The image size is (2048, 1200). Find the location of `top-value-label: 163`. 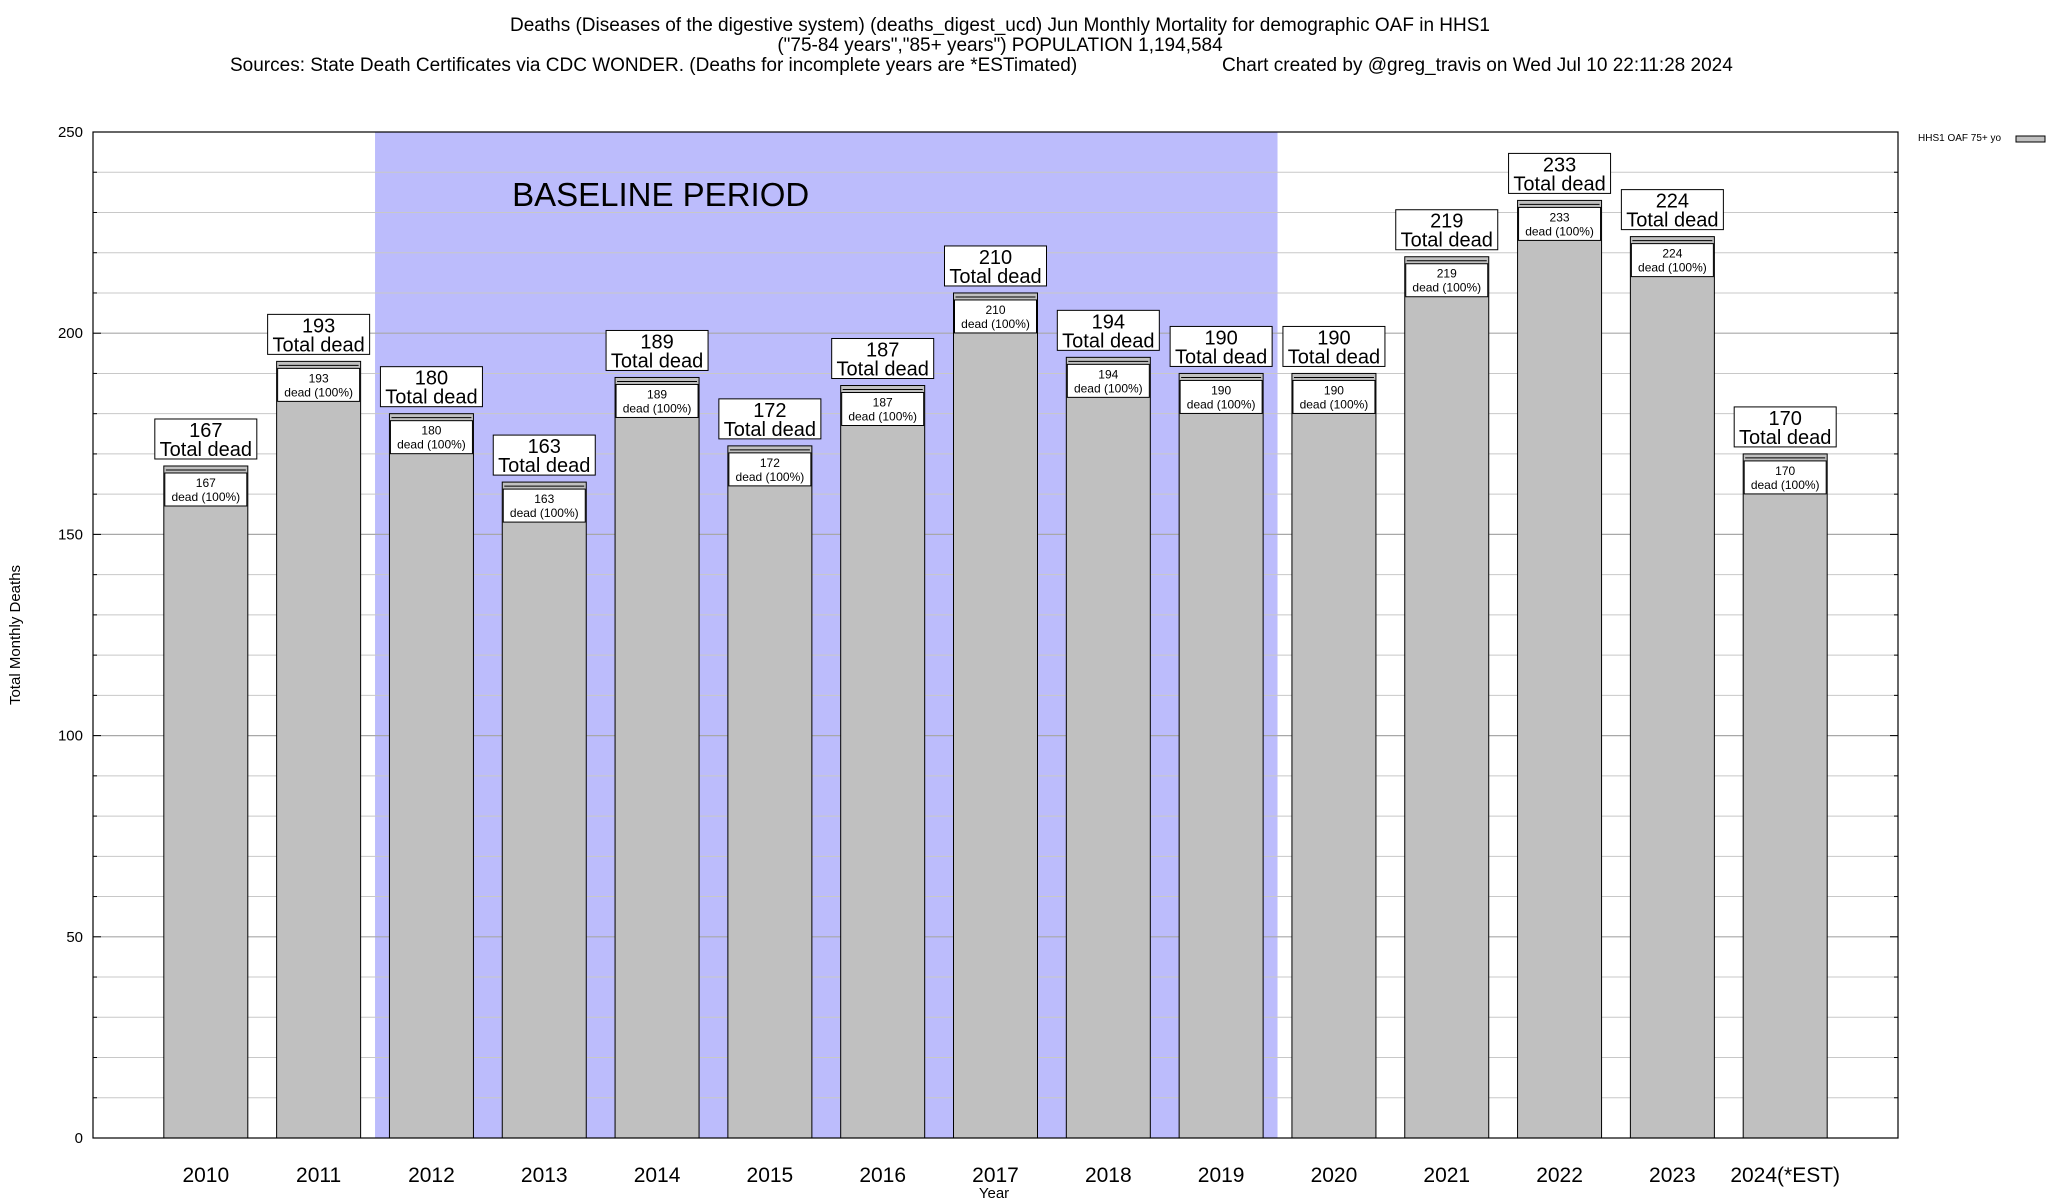

top-value-label: 163 is located at coordinates (544, 447).